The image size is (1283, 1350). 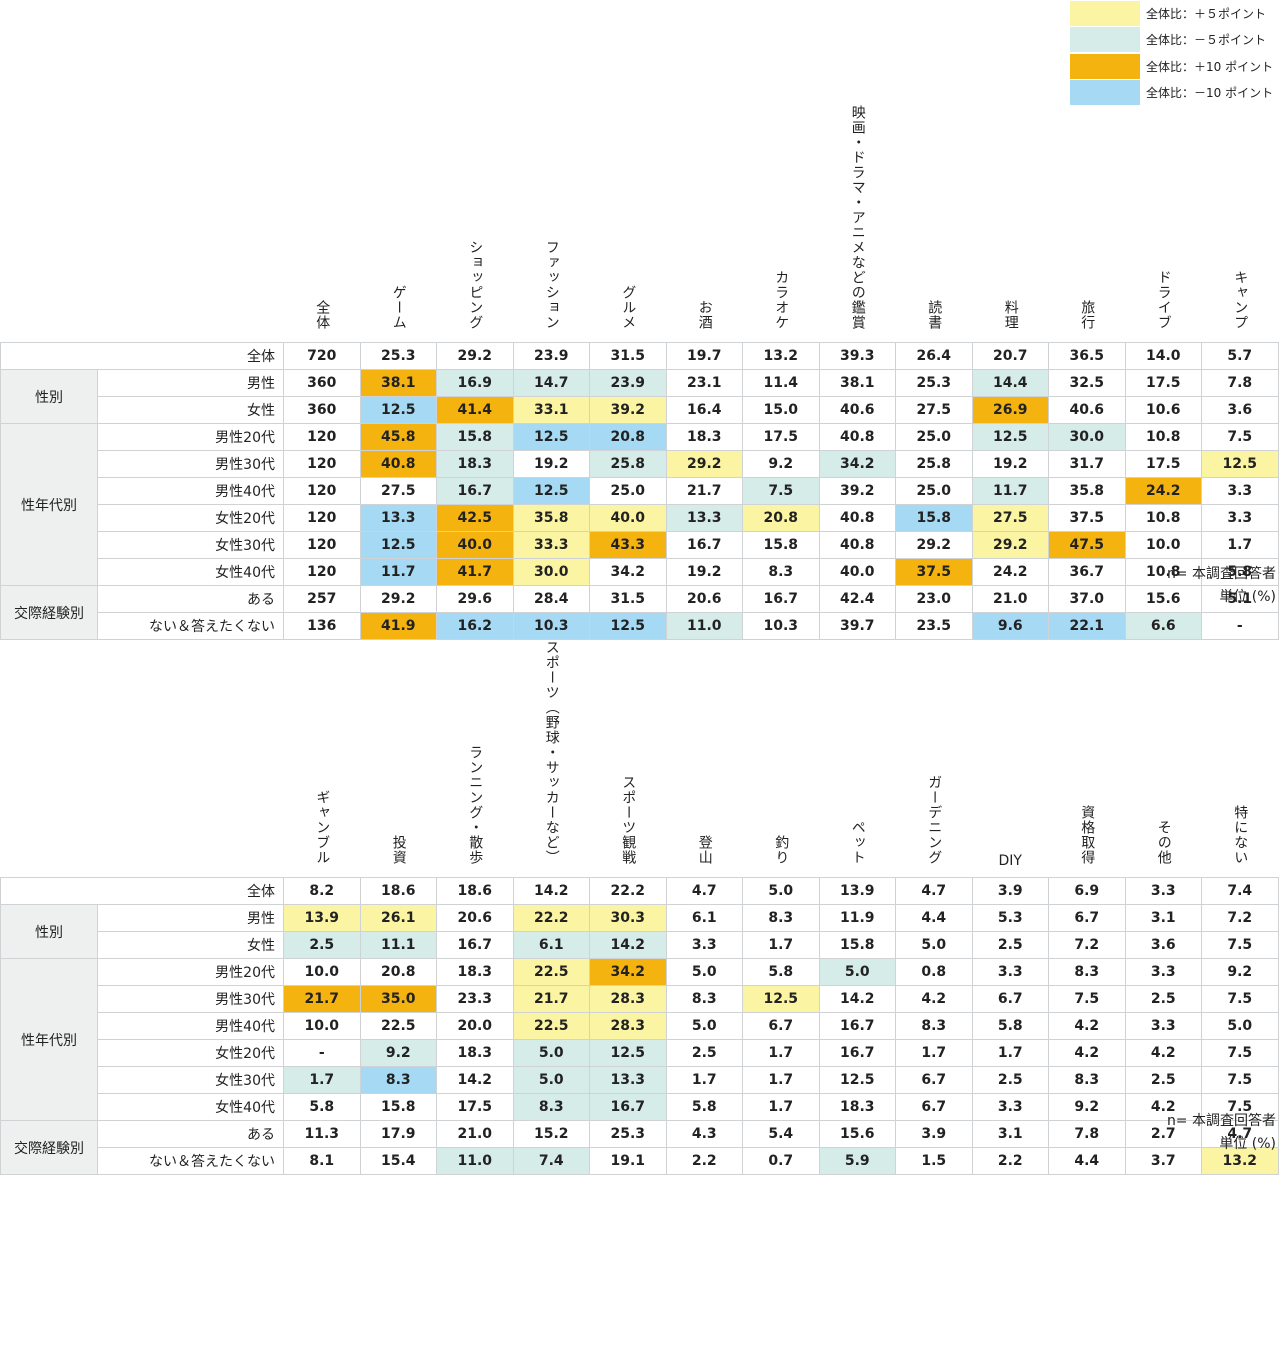 I want to click on column-header-label: スポーツ観戦, so click(x=628, y=820).